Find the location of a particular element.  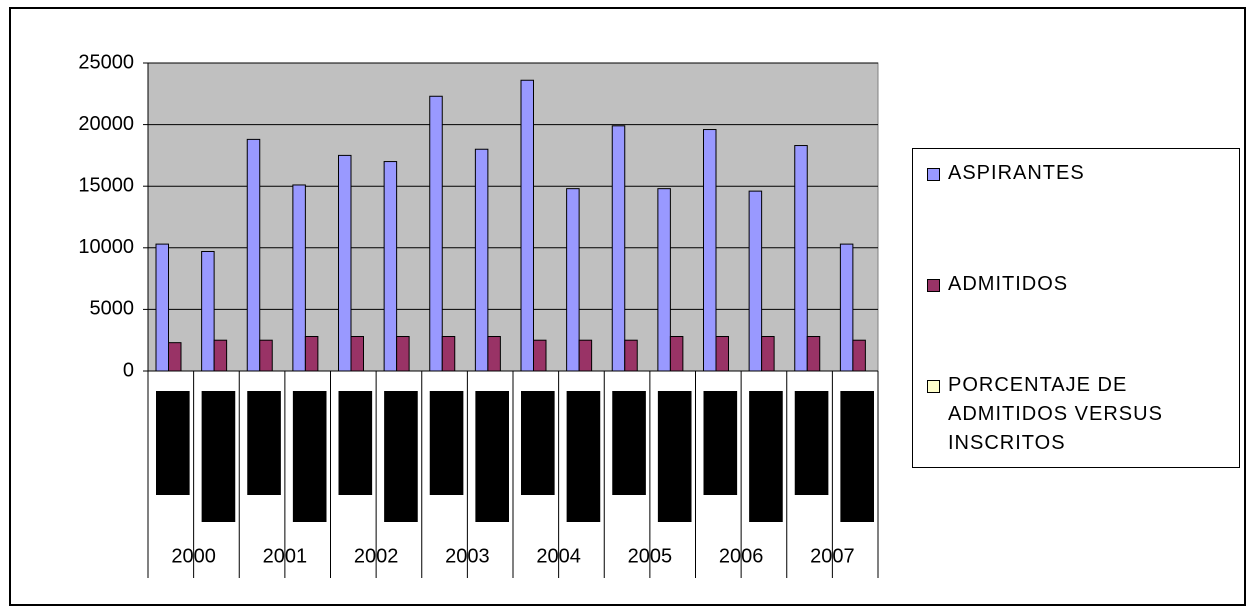

y-tick-label: 5000 is located at coordinates (112, 309).